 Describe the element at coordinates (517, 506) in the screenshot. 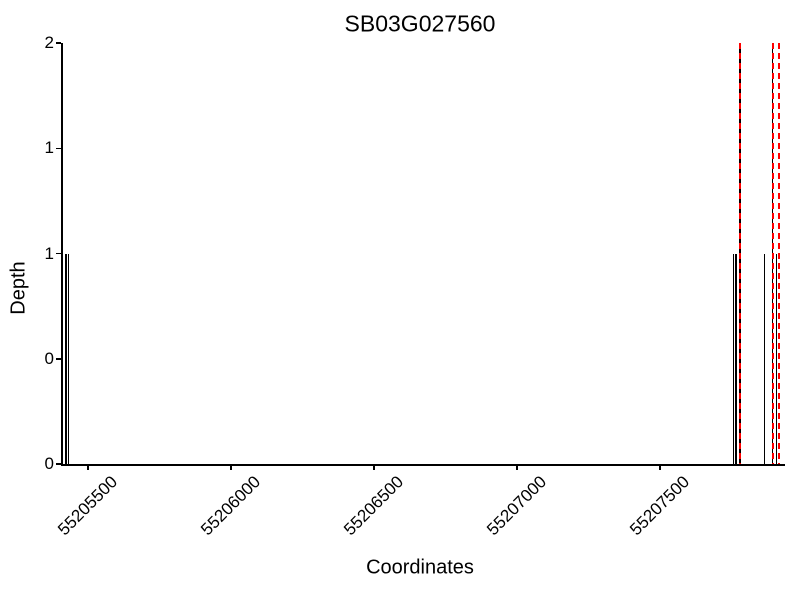

I see `x-tick-label: 55207000` at that location.